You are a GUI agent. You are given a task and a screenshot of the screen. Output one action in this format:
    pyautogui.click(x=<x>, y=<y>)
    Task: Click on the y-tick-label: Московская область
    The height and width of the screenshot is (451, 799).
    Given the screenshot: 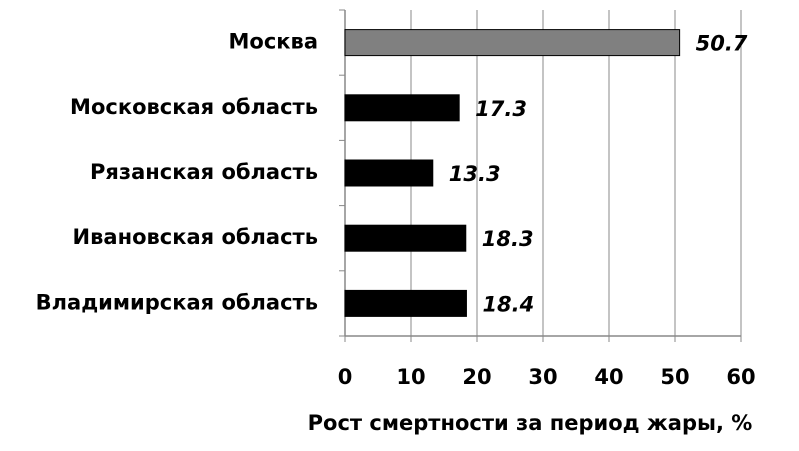 What is the action you would take?
    pyautogui.click(x=194, y=107)
    